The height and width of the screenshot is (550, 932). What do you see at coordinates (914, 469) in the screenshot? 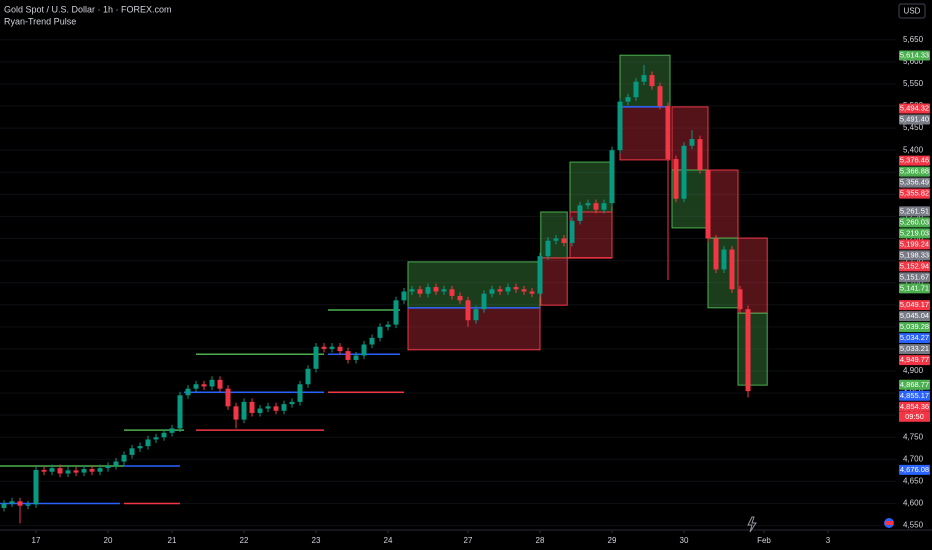
I see `price-label: 4,676.08` at bounding box center [914, 469].